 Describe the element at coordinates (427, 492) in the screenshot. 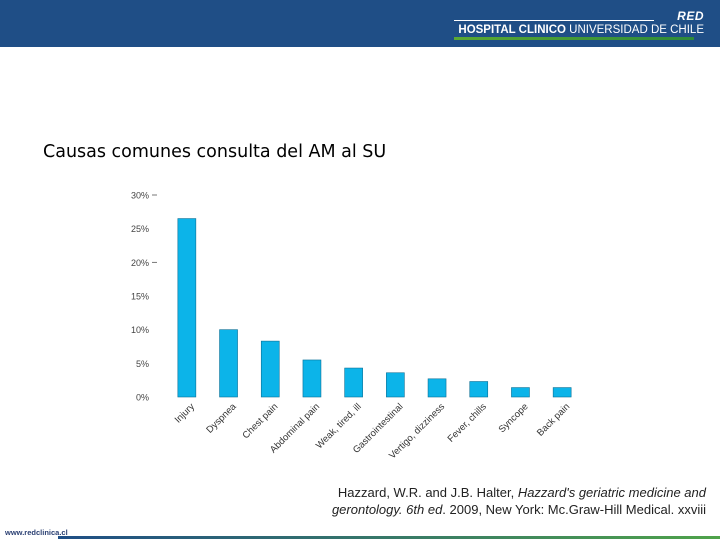

I see `citation-authors: Hazzard, W.R. and J.B. Halter,` at that location.